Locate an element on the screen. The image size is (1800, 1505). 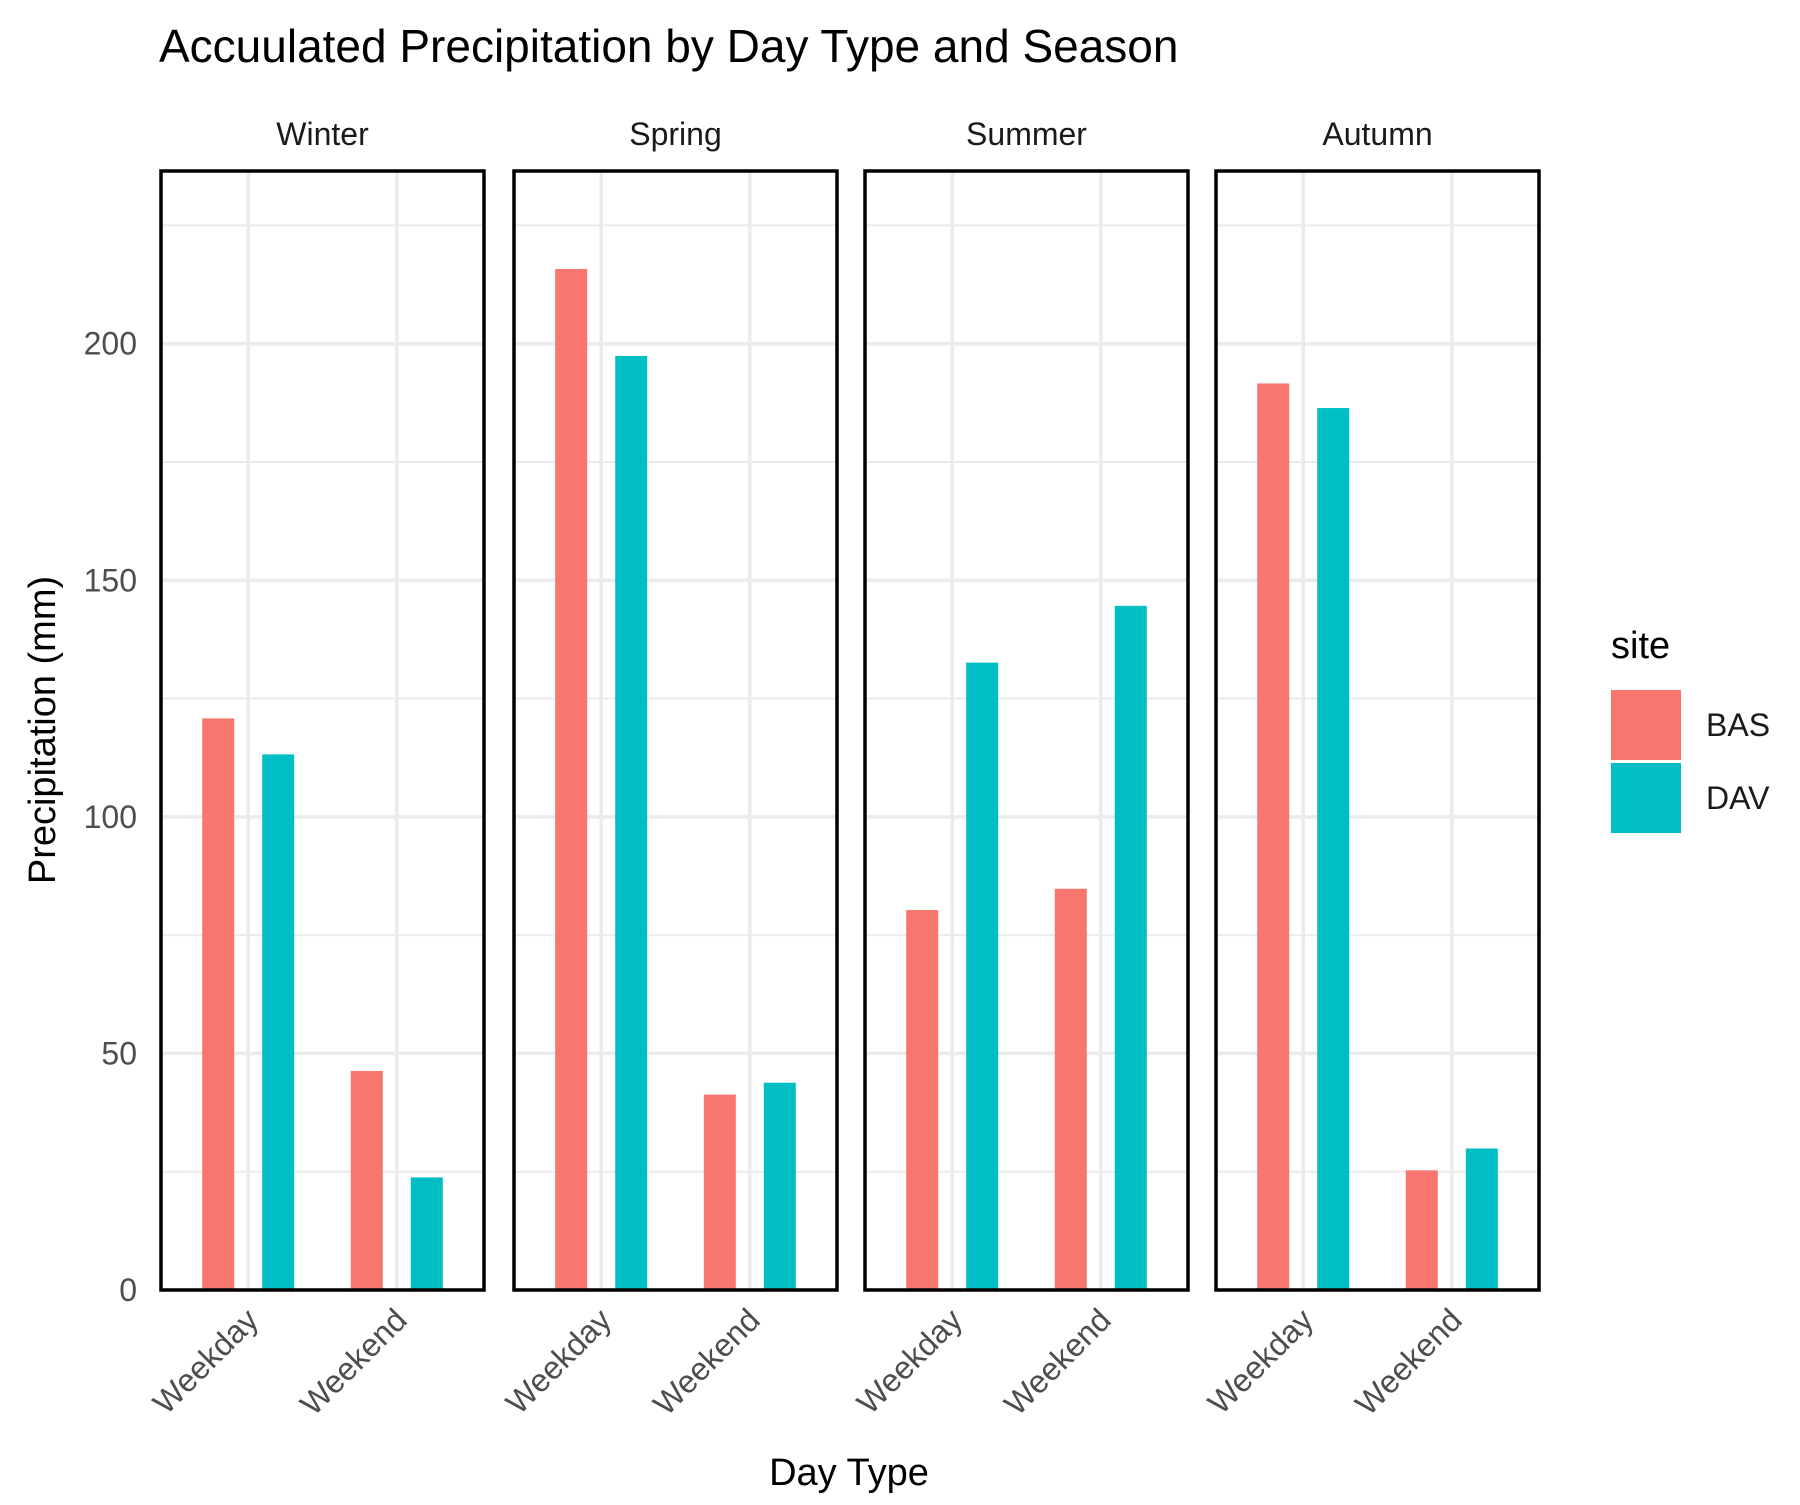
y-tick-label: 100 is located at coordinates (110, 817).